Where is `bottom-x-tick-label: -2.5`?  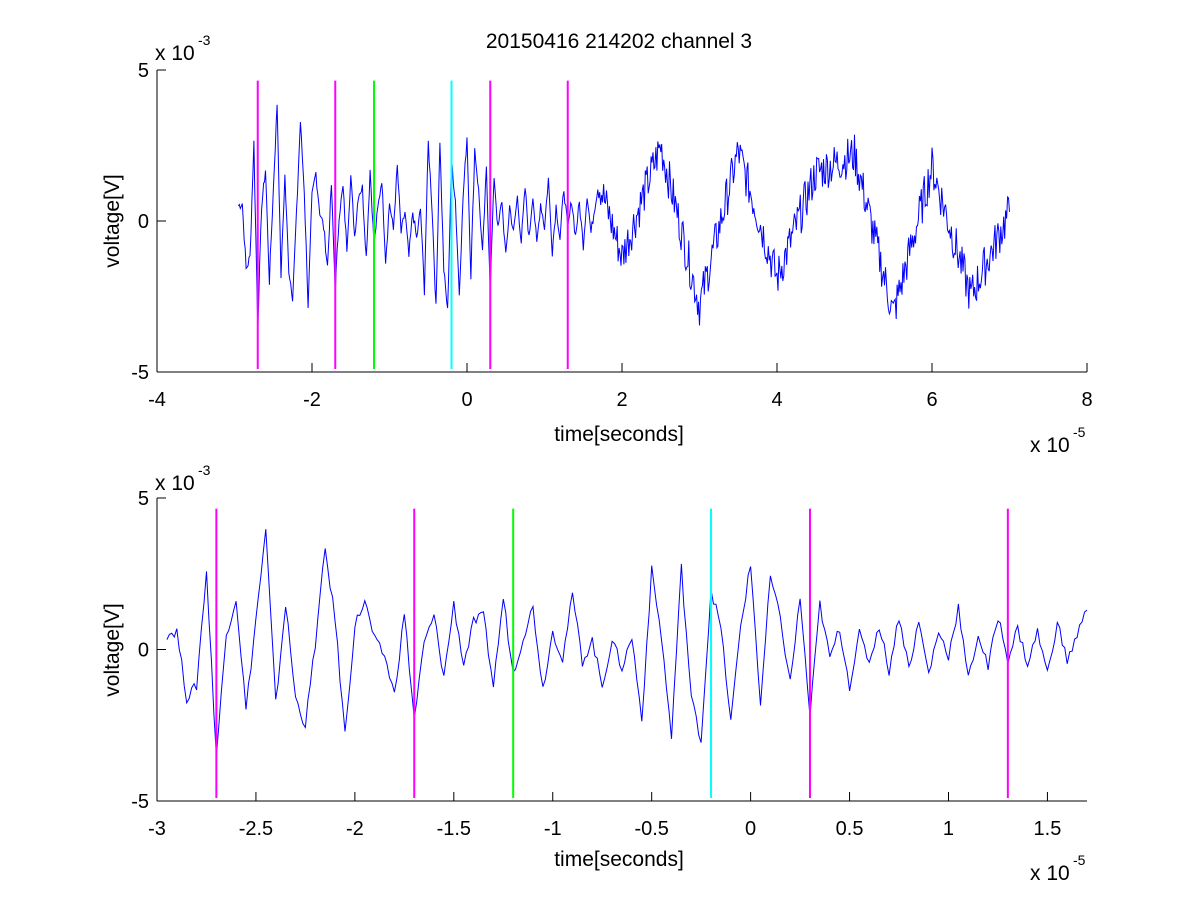 bottom-x-tick-label: -2.5 is located at coordinates (256, 829).